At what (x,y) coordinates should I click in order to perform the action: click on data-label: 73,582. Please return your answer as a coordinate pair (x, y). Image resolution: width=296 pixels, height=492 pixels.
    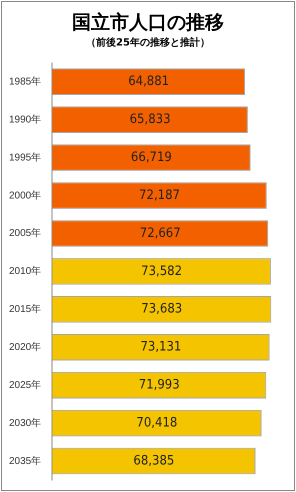
    Looking at the image, I should click on (161, 271).